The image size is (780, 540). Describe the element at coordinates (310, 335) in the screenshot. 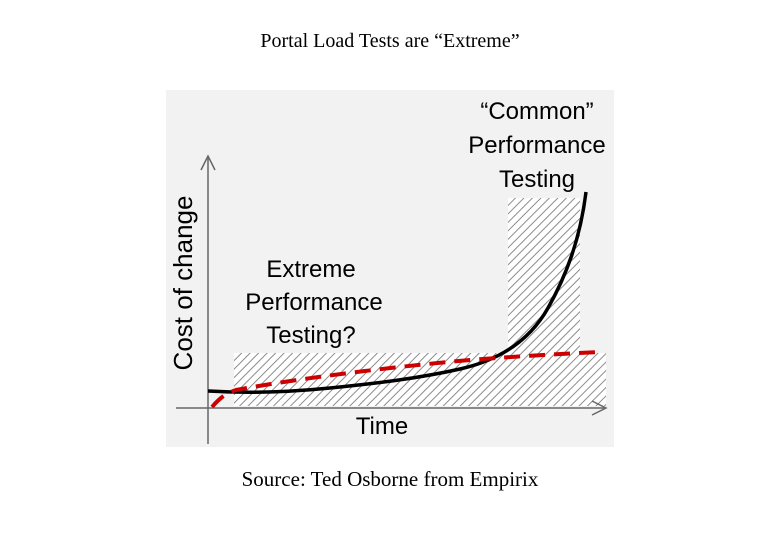

I see `extreme-label-line-3: Testing?` at that location.